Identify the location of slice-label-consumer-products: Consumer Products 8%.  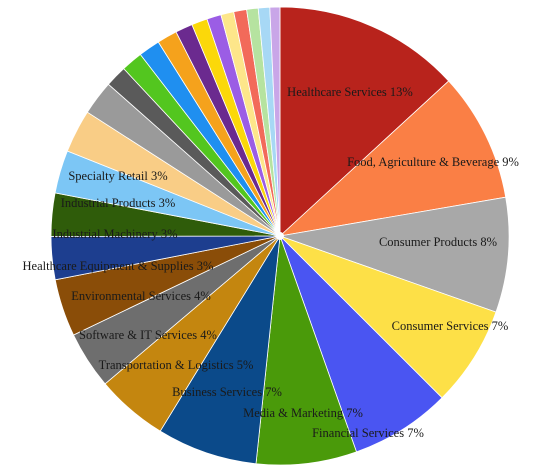
(438, 242).